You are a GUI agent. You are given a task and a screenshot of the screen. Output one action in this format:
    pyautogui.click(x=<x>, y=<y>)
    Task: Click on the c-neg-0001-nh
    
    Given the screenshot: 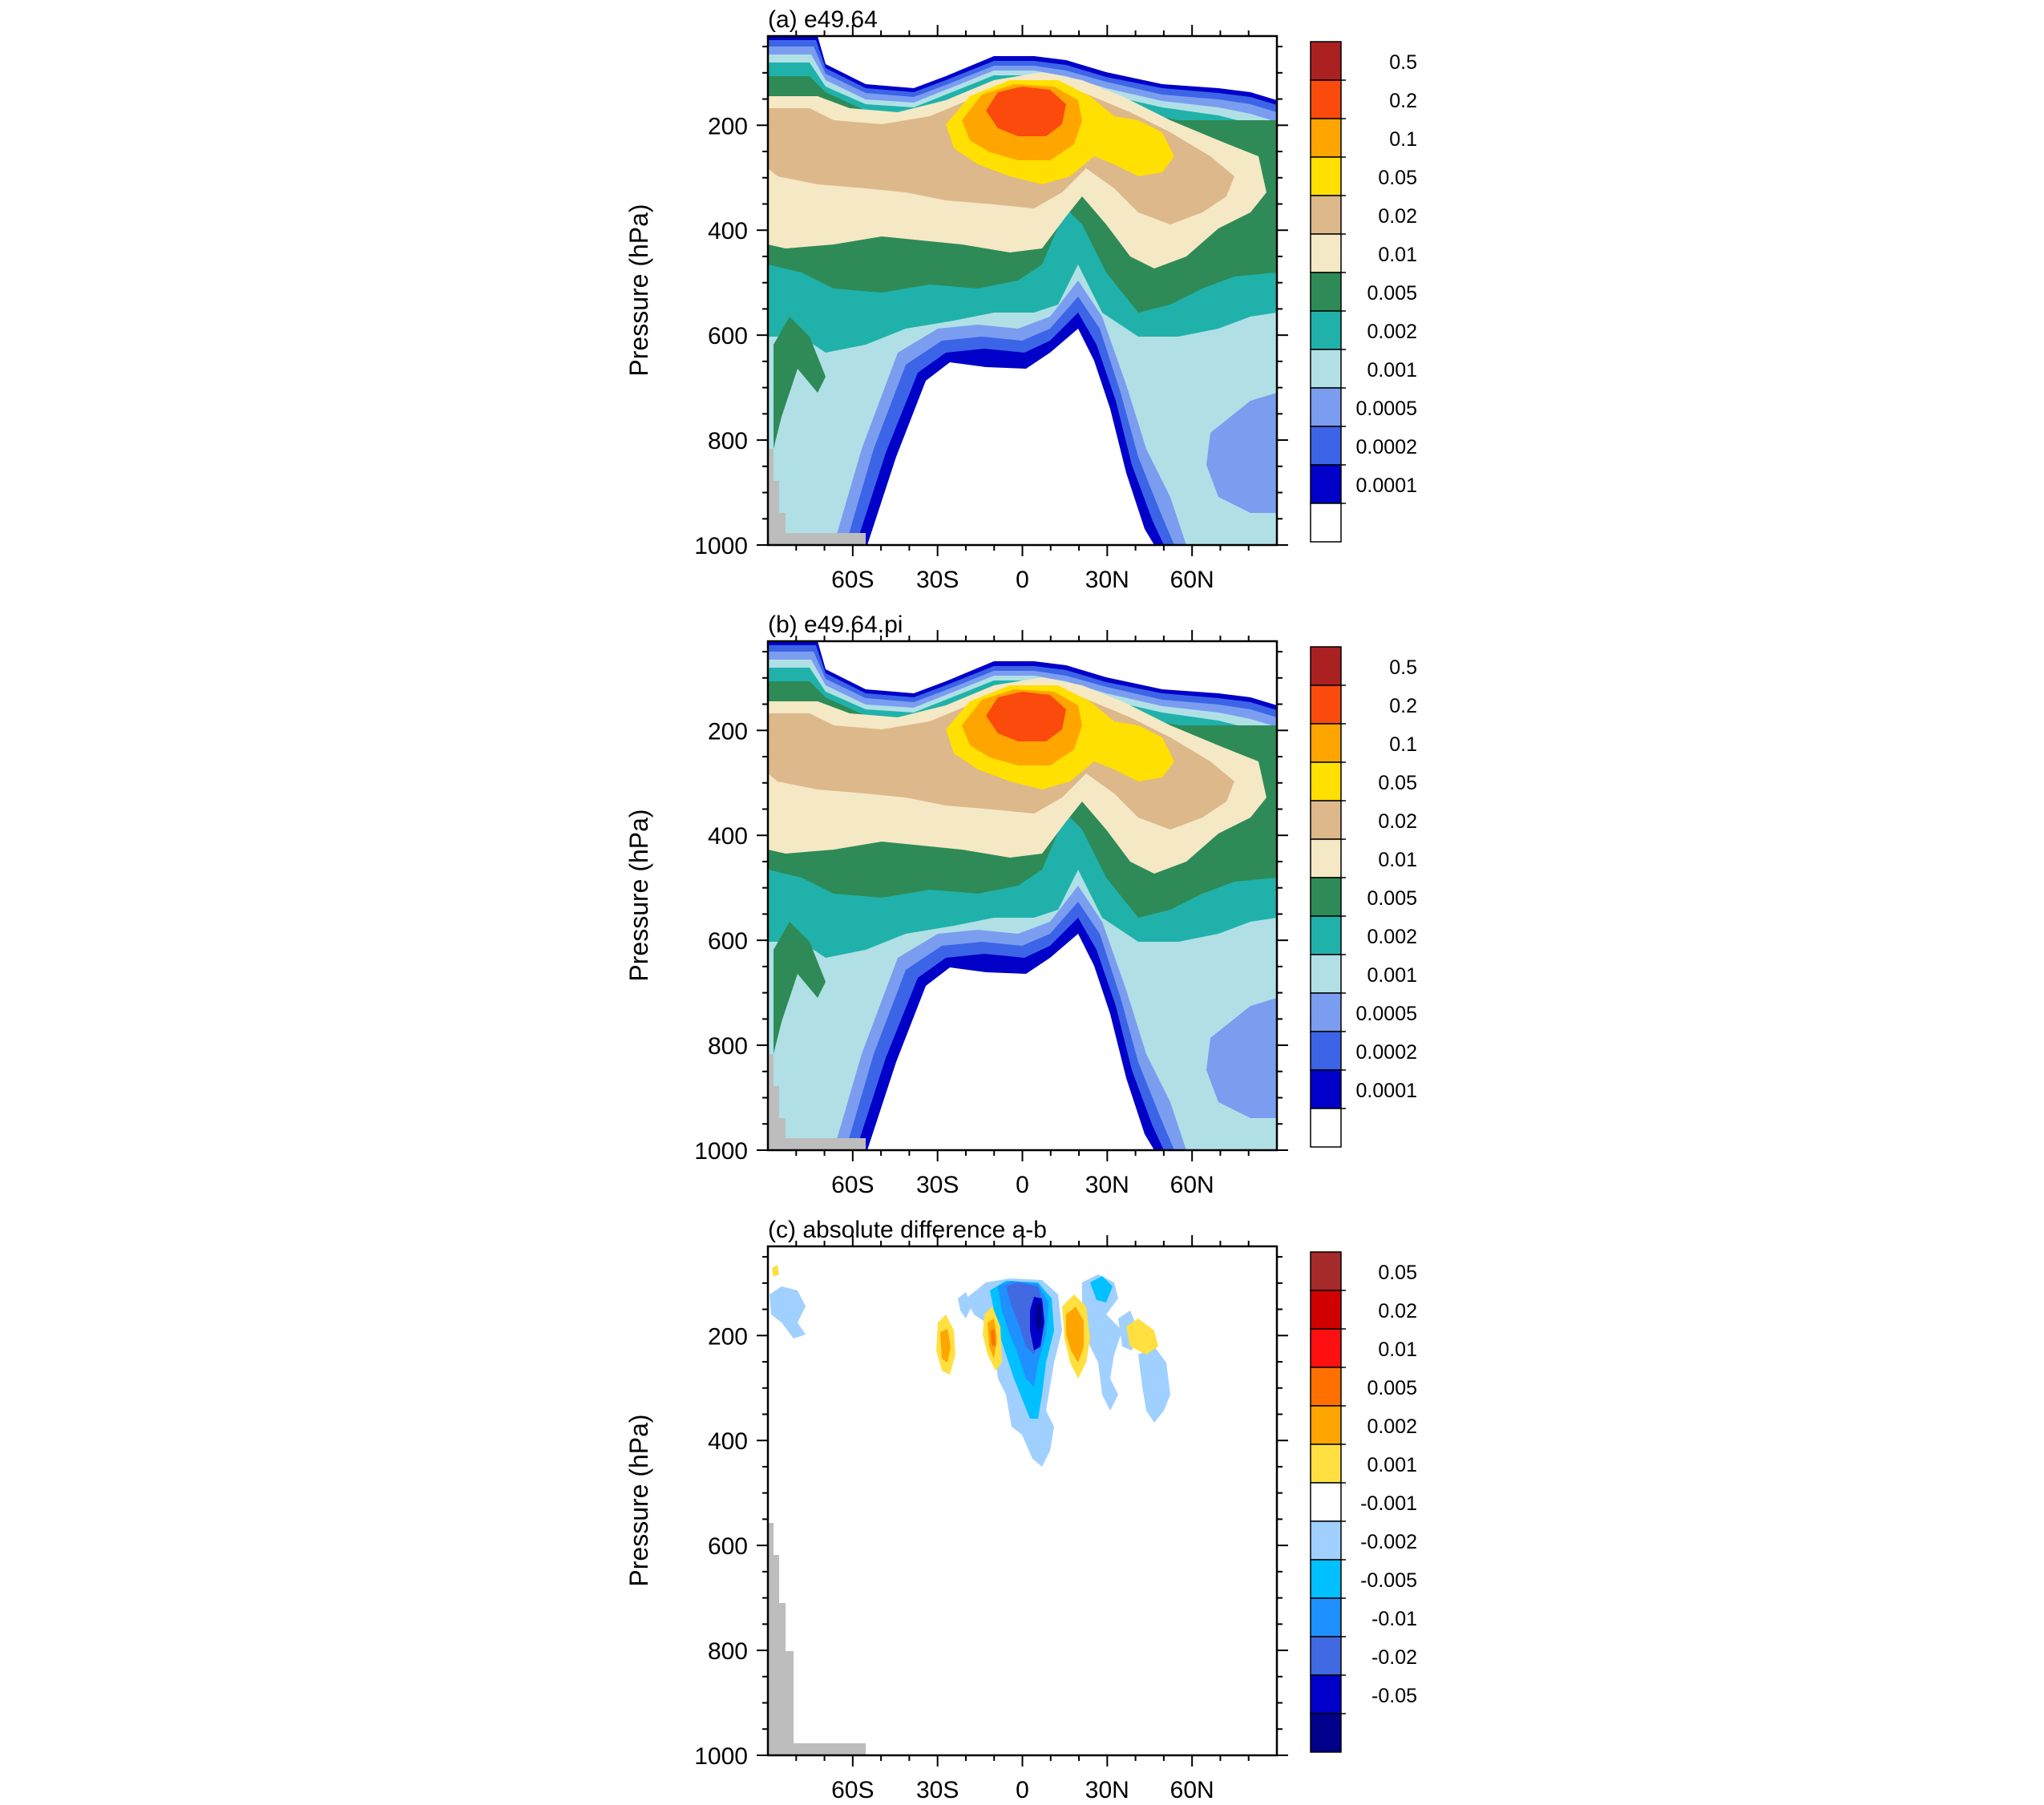 What is the action you would take?
    pyautogui.click(x=1102, y=1342)
    